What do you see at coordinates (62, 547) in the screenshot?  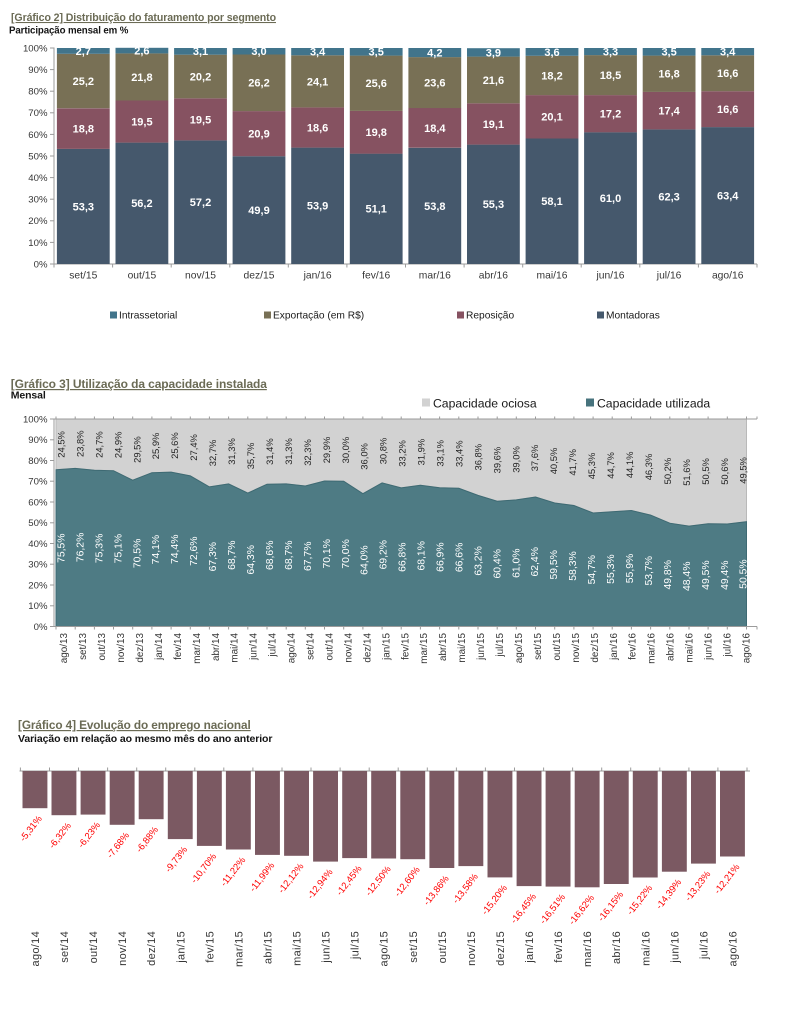 I see `svg-text: 75,5%` at bounding box center [62, 547].